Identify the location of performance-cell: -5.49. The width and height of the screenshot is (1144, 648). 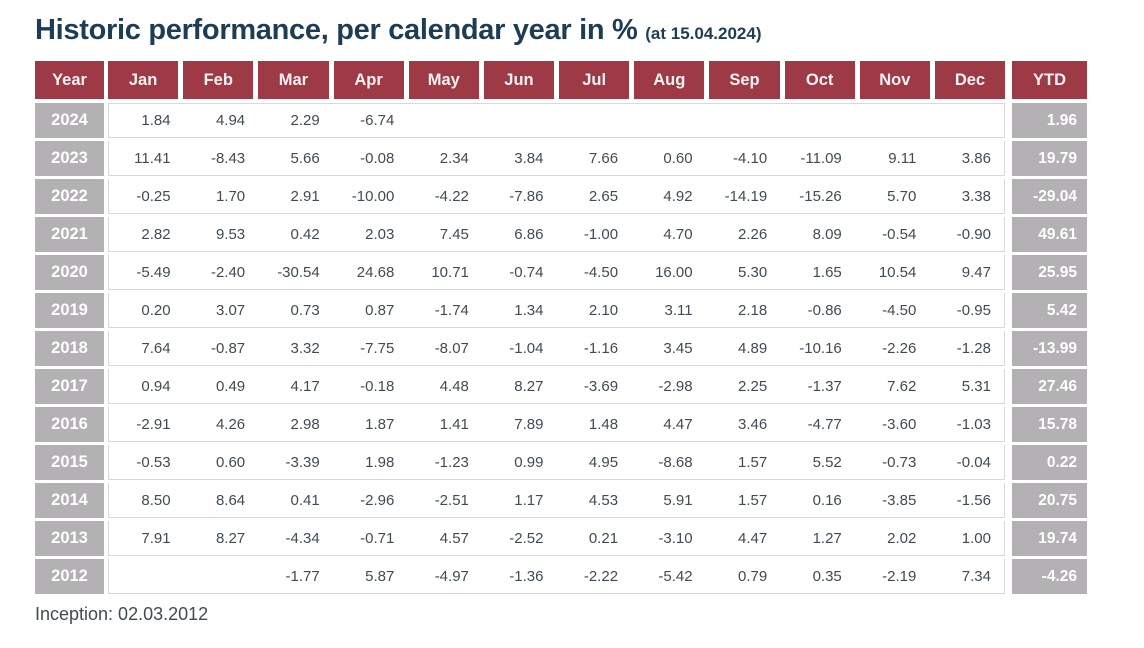
(153, 272).